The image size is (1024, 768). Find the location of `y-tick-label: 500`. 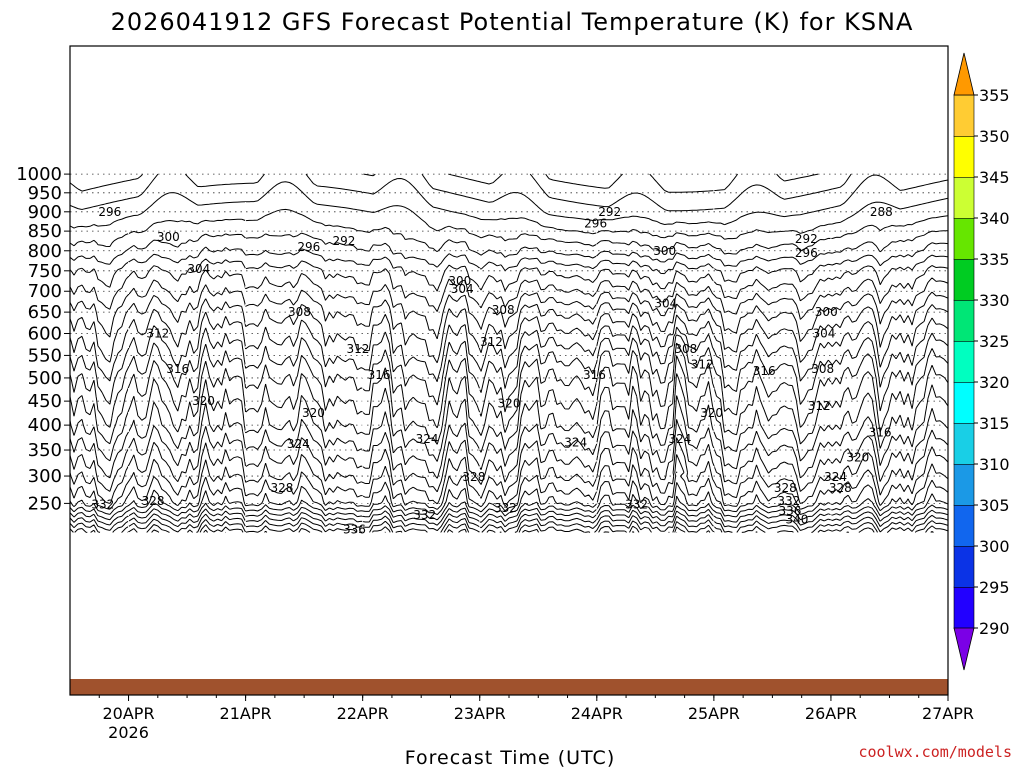

y-tick-label: 500 is located at coordinates (45, 378).